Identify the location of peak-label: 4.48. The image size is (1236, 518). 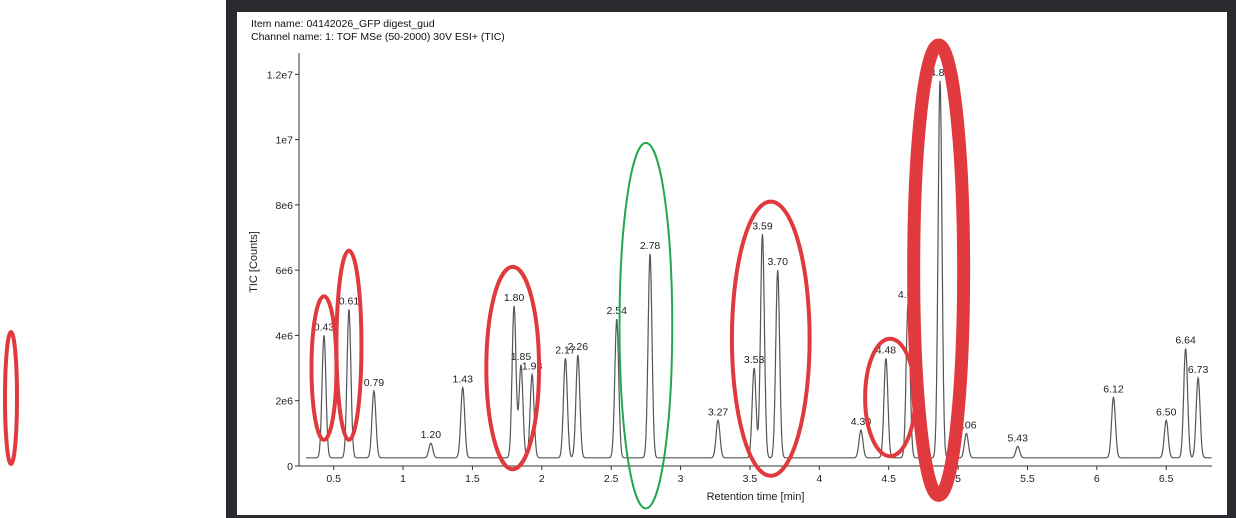
(886, 350).